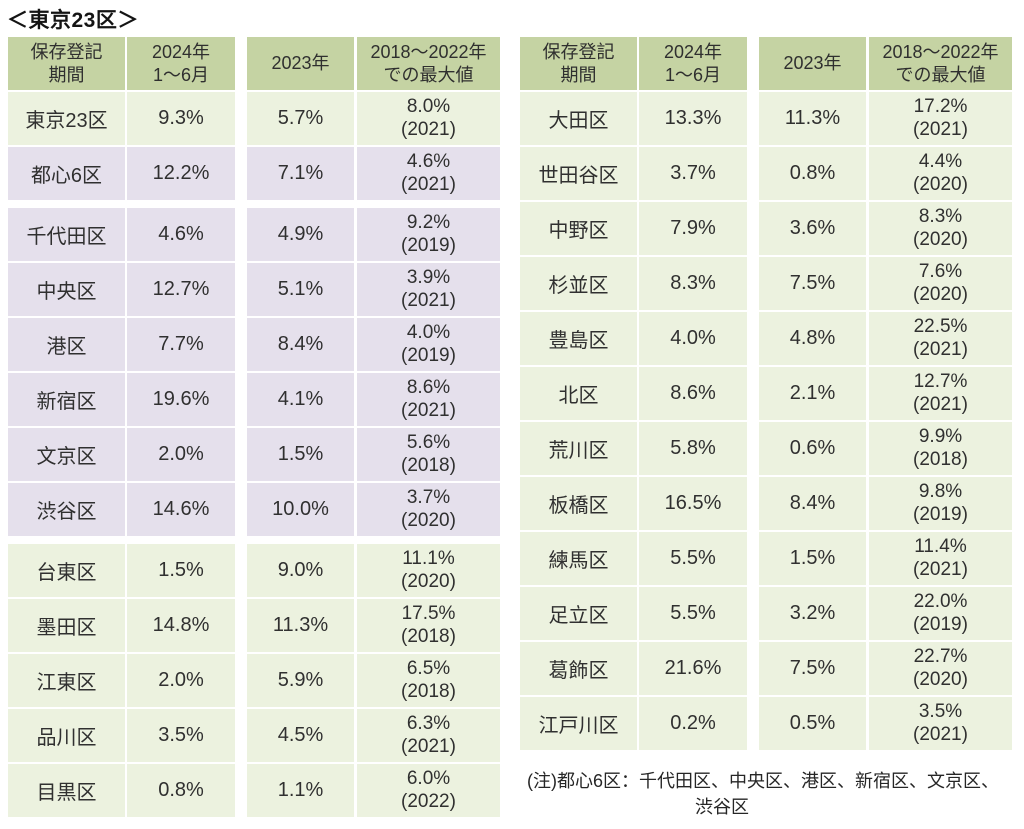 This screenshot has height=829, width=1024. Describe the element at coordinates (66, 118) in the screenshot. I see `ward-name-cell: 東京23区` at that location.